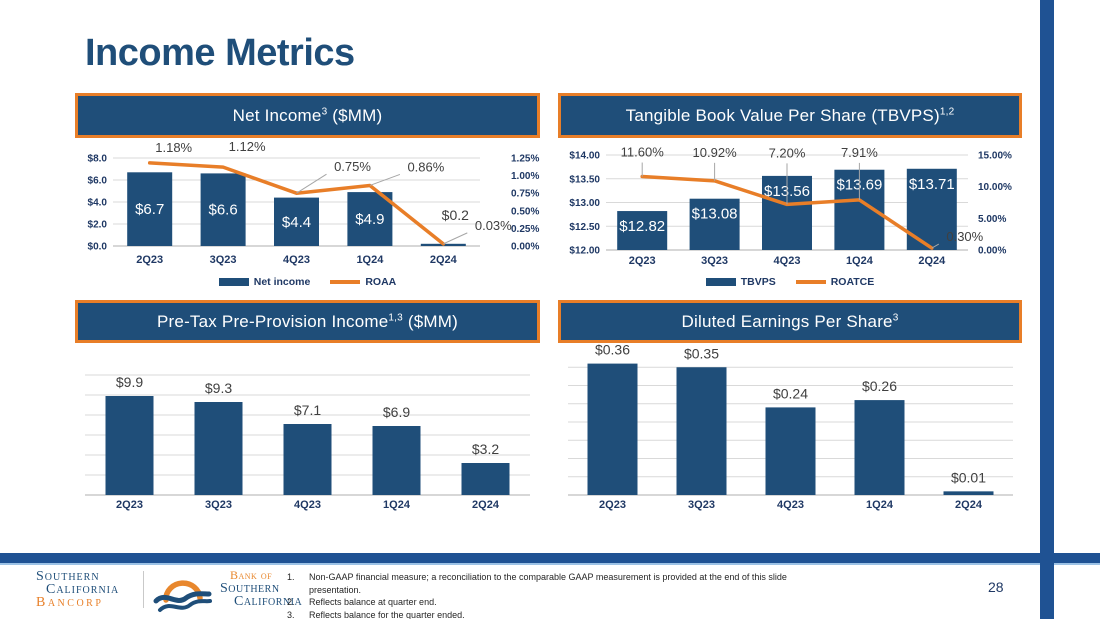  What do you see at coordinates (643, 152) in the screenshot?
I see `line-value-label: 11.60%` at bounding box center [643, 152].